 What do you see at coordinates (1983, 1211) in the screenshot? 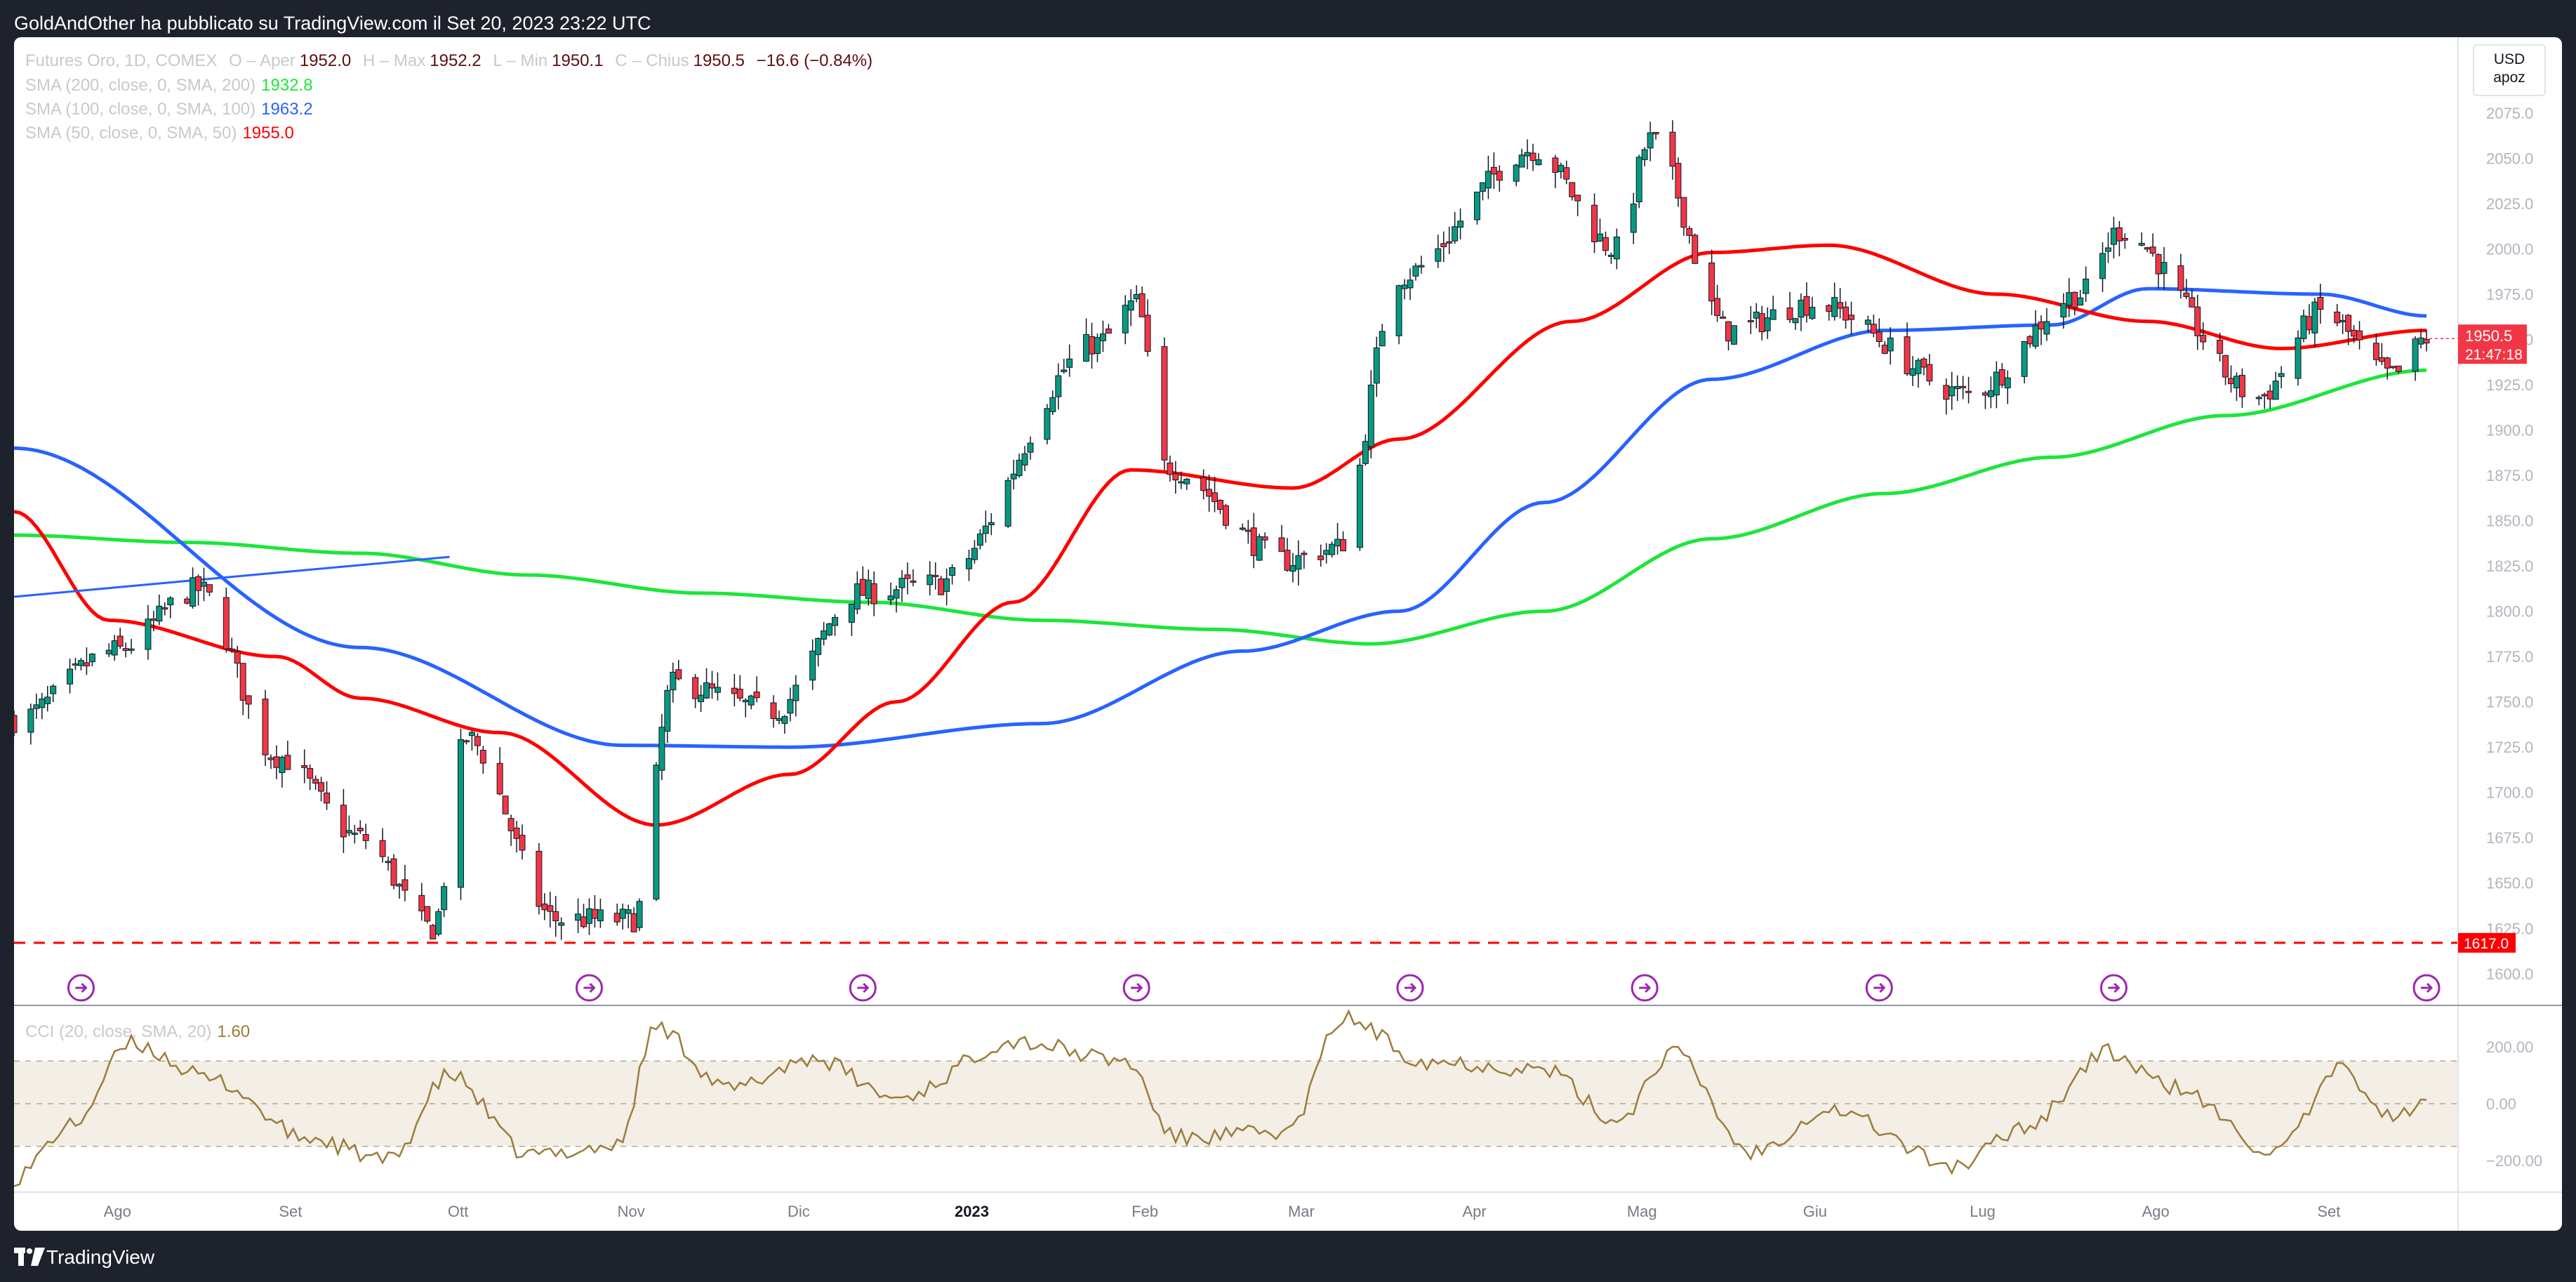
I see `x-tick-label: Lug` at bounding box center [1983, 1211].